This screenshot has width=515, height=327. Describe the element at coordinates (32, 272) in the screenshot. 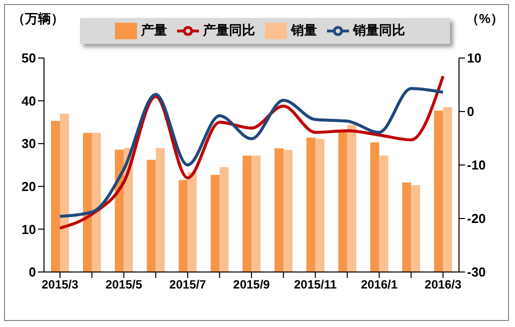

I see `y-tick-label: 0` at that location.